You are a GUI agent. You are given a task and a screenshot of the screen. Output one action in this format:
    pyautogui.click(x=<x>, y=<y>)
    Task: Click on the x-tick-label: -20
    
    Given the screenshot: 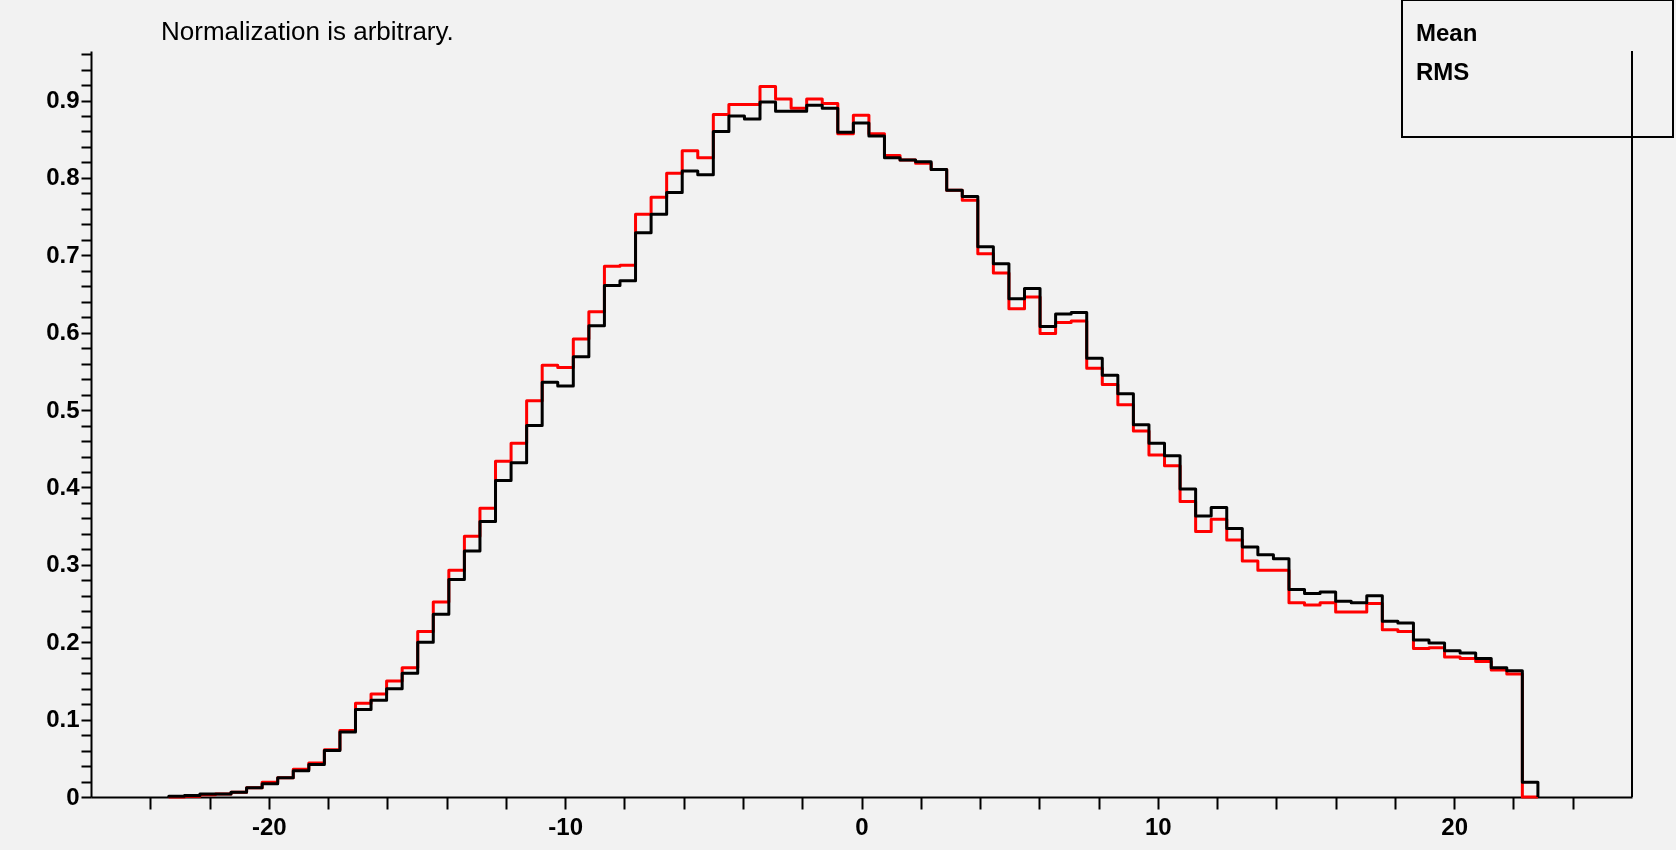 What is the action you would take?
    pyautogui.click(x=269, y=826)
    